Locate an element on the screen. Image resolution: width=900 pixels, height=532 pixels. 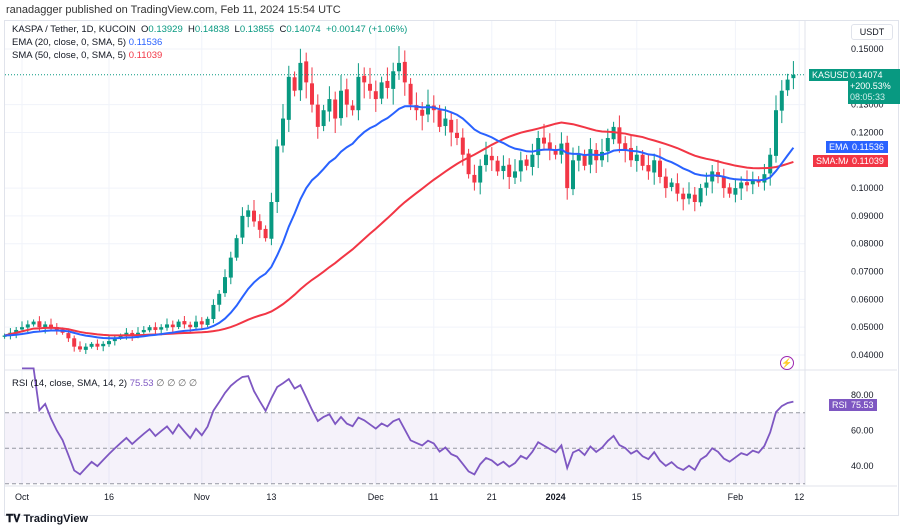
sma-label: SMA (50, close, 0, SMA, 5) is located at coordinates (69, 55).